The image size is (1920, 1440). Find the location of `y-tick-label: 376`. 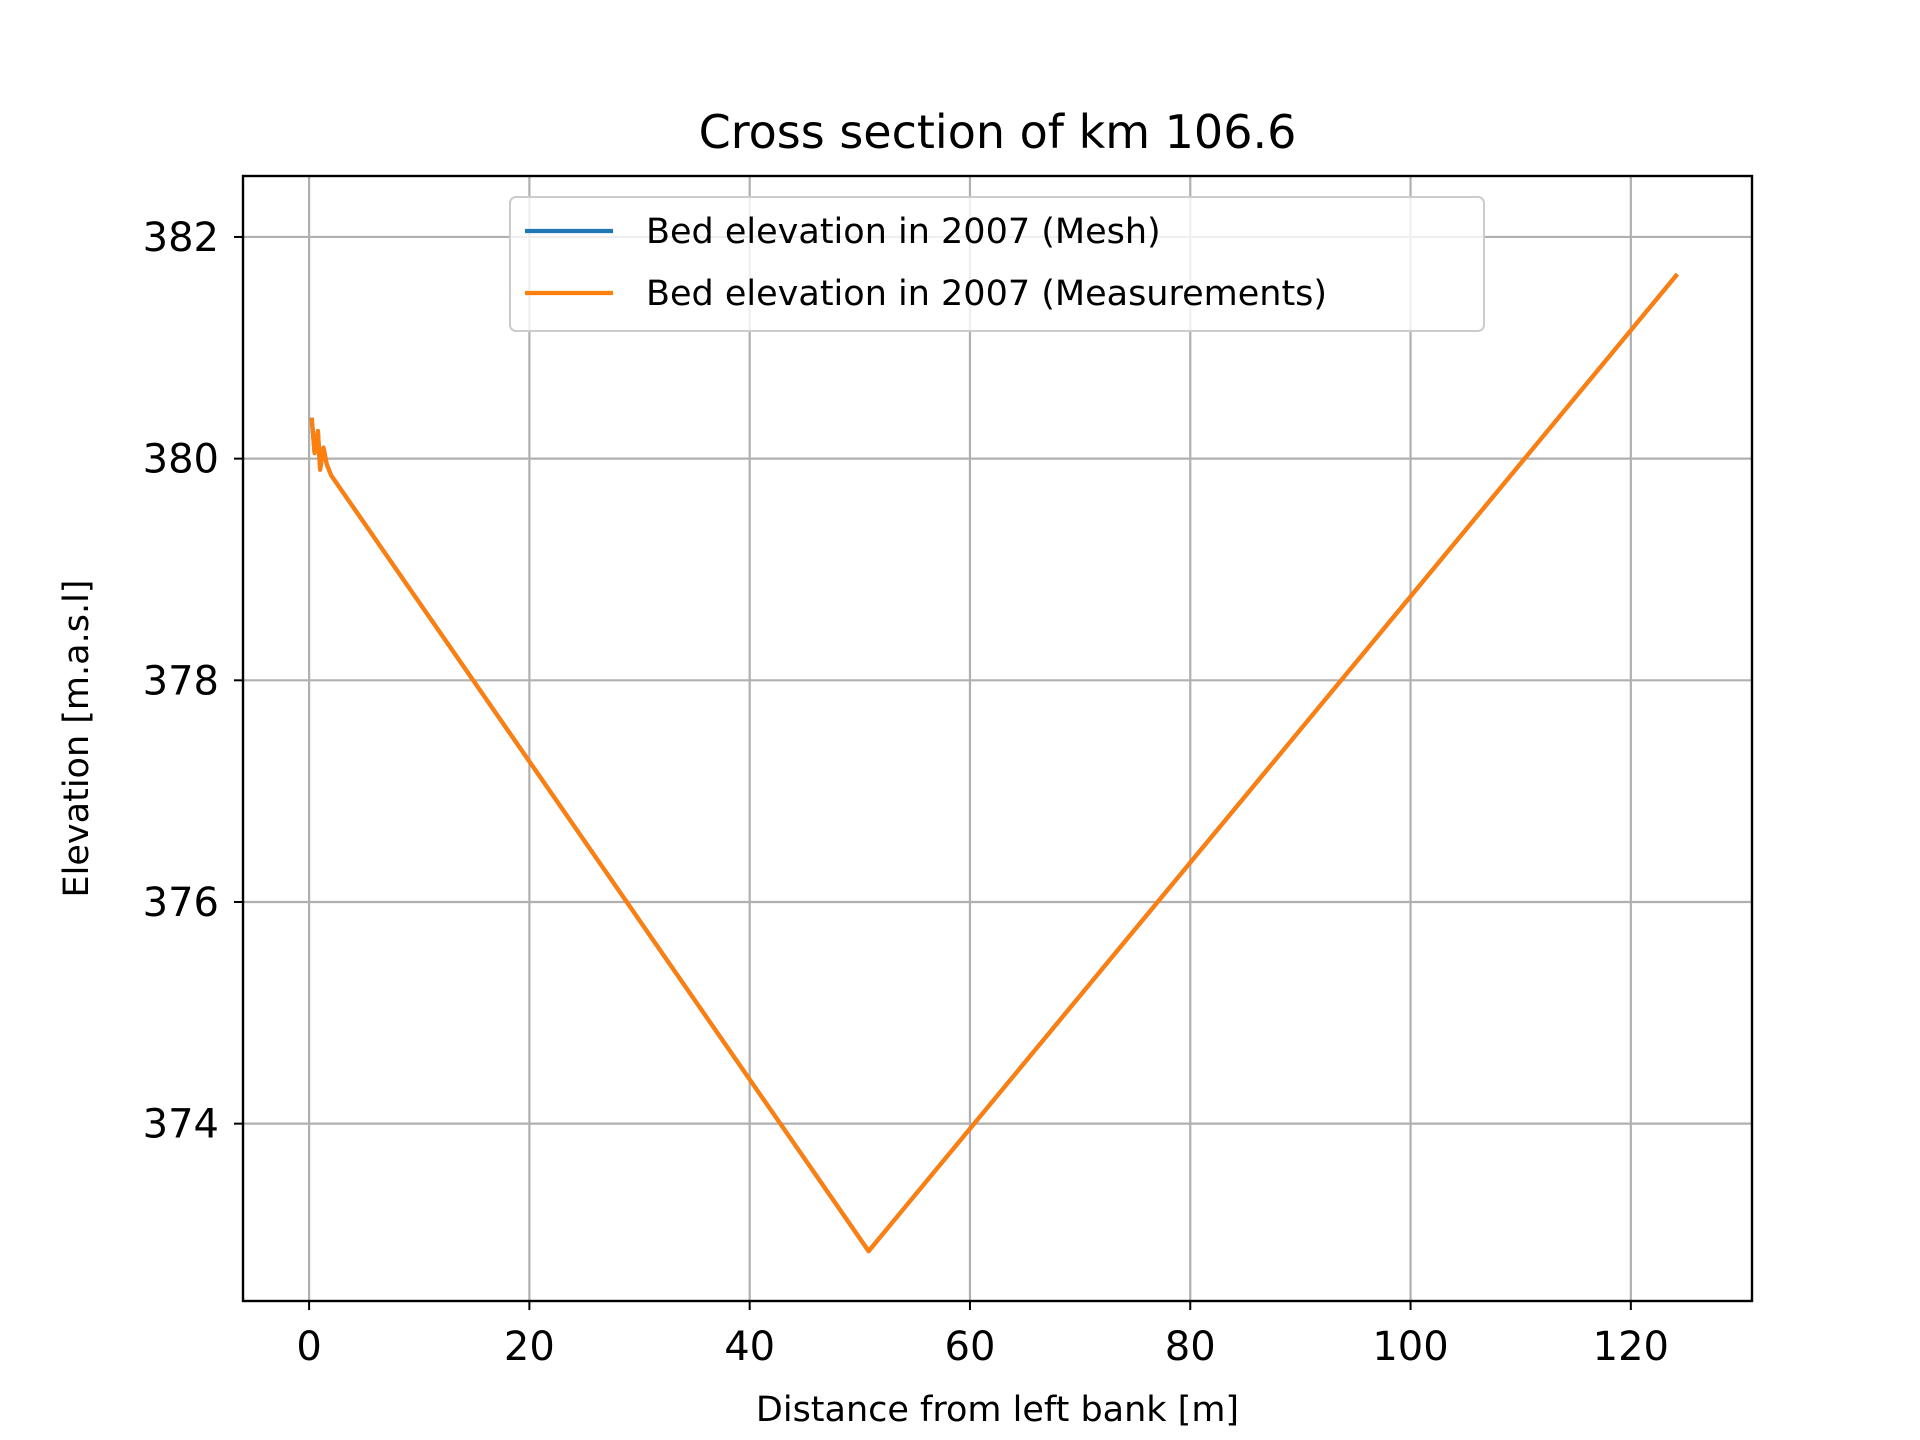

y-tick-label: 376 is located at coordinates (181, 903).